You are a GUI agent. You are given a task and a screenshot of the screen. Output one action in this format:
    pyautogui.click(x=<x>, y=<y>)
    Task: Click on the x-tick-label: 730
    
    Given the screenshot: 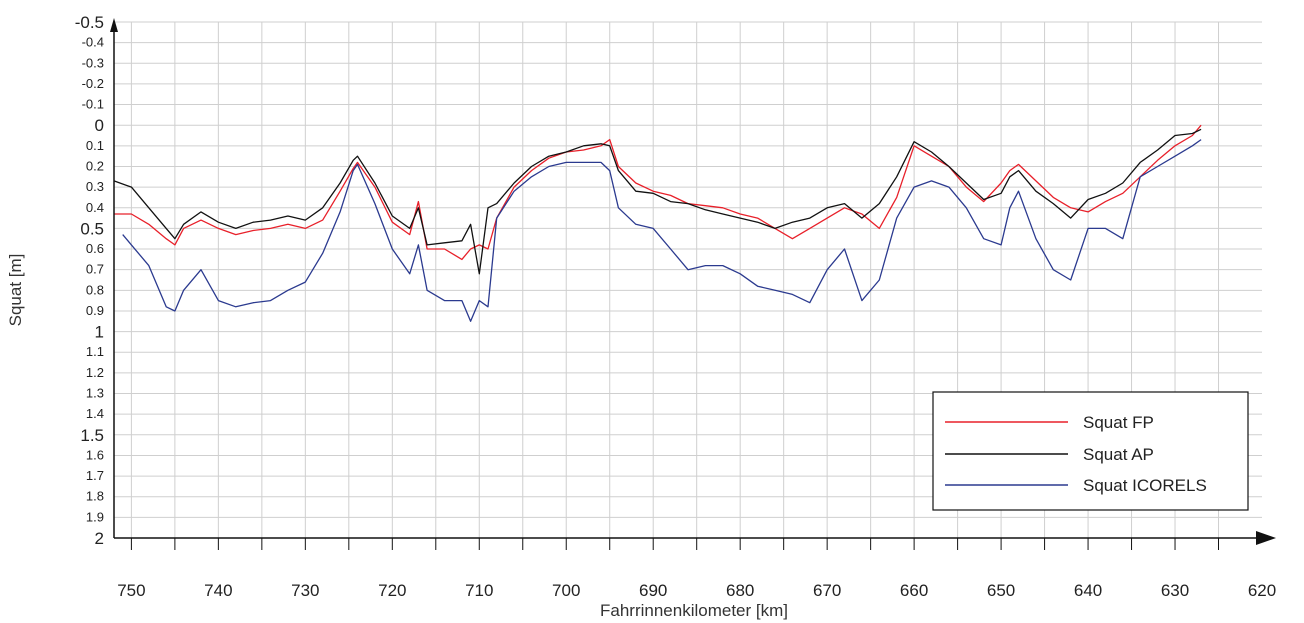 What is the action you would take?
    pyautogui.click(x=305, y=590)
    